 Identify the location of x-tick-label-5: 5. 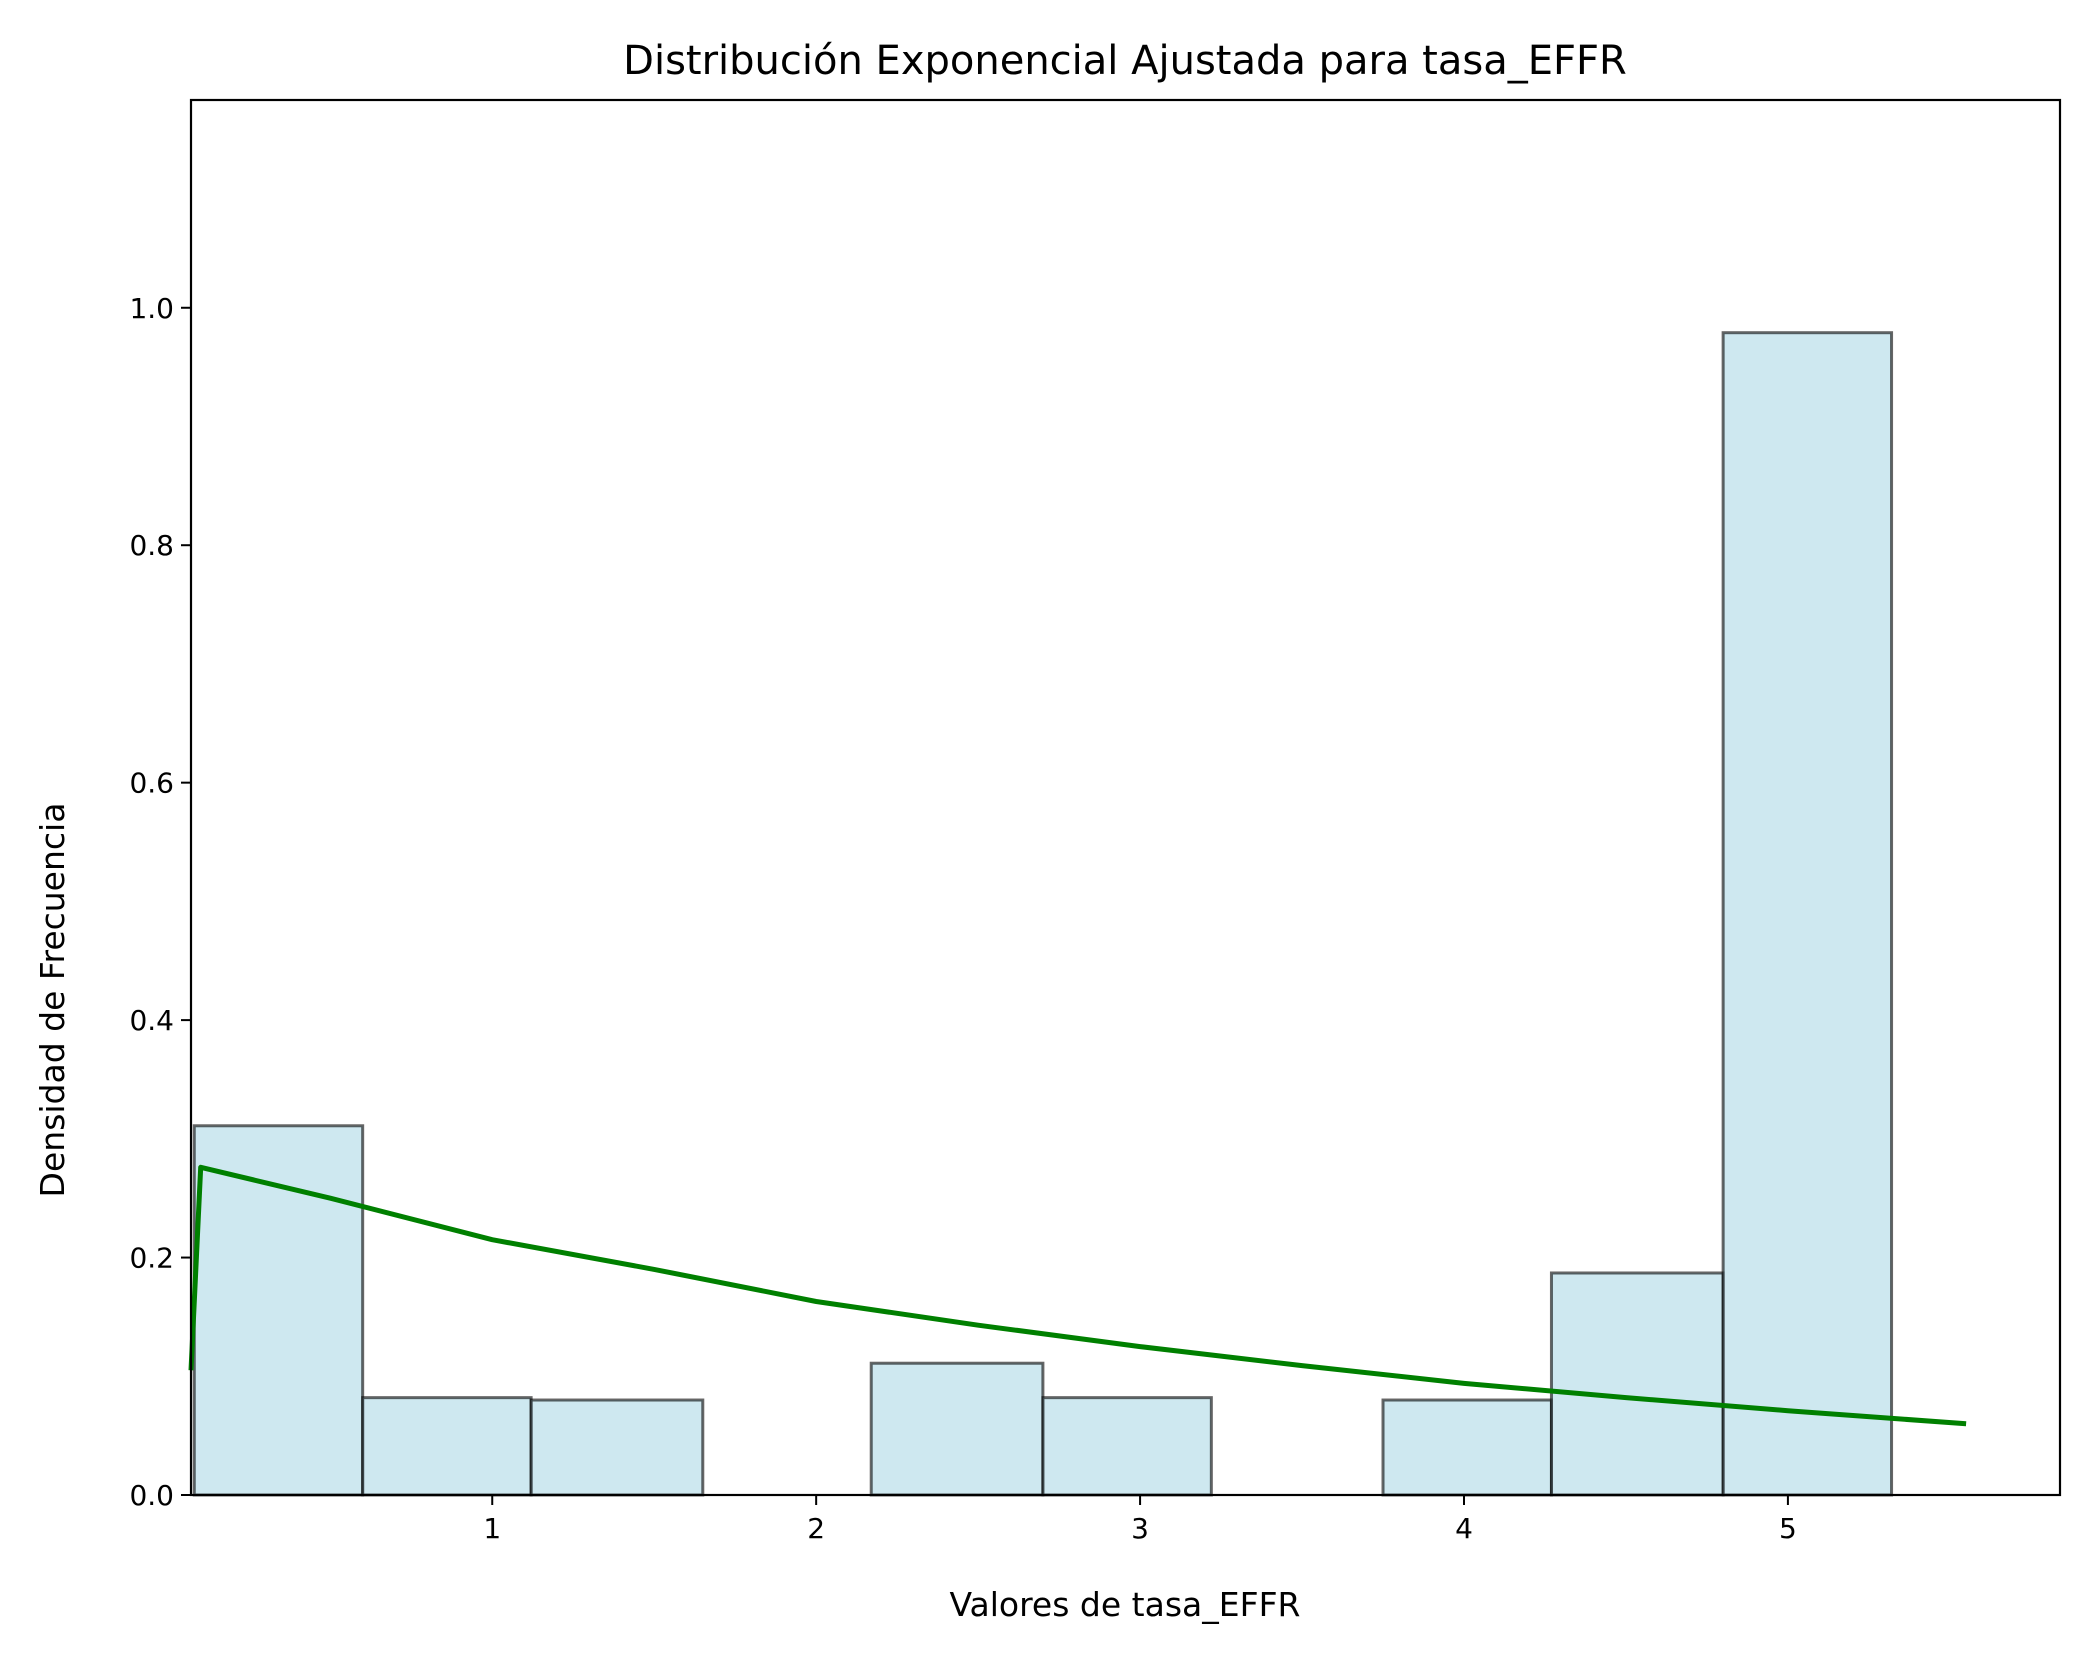
(1788, 1528).